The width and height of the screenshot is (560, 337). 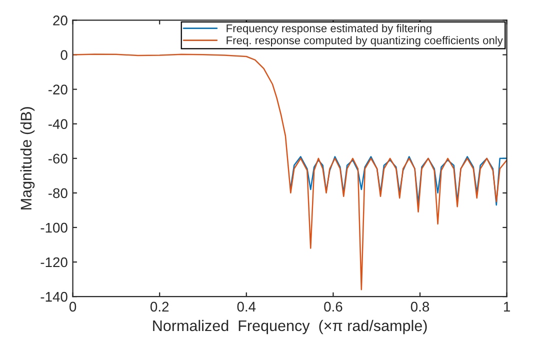 What do you see at coordinates (58, 89) in the screenshot?
I see `y-tick-label: -20` at bounding box center [58, 89].